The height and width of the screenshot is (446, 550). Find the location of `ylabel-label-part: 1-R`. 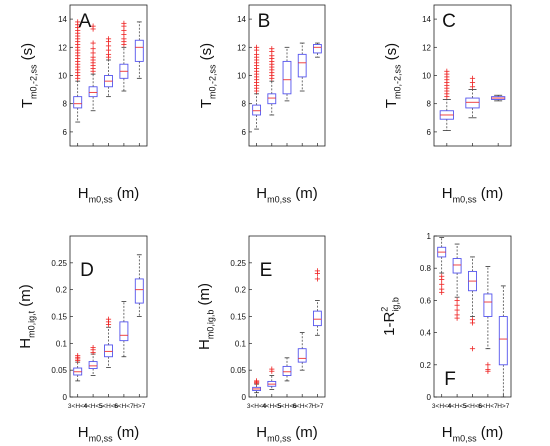

ylabel-label-part: 1-R is located at coordinates (389, 324).